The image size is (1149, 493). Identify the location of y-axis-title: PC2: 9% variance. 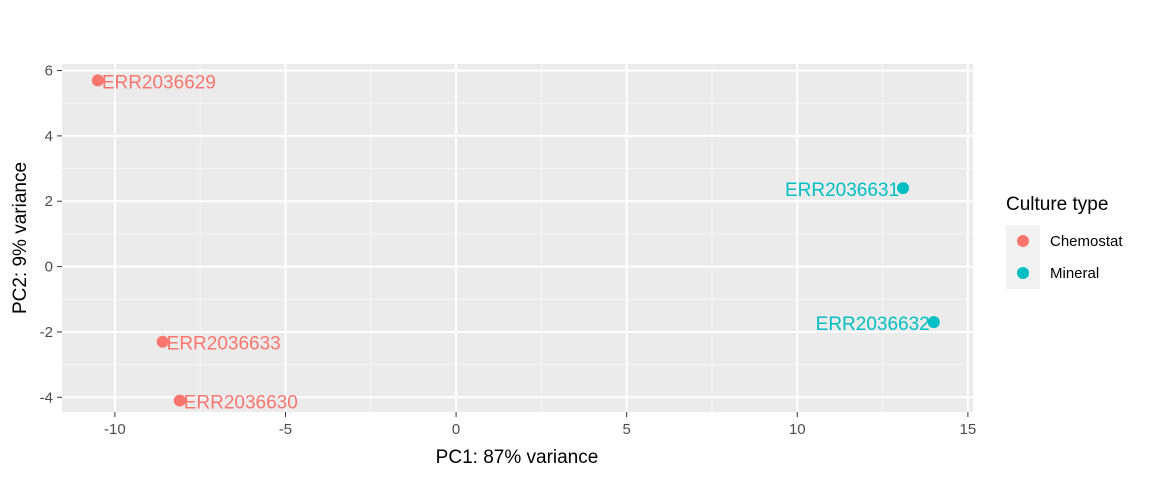
(20, 238).